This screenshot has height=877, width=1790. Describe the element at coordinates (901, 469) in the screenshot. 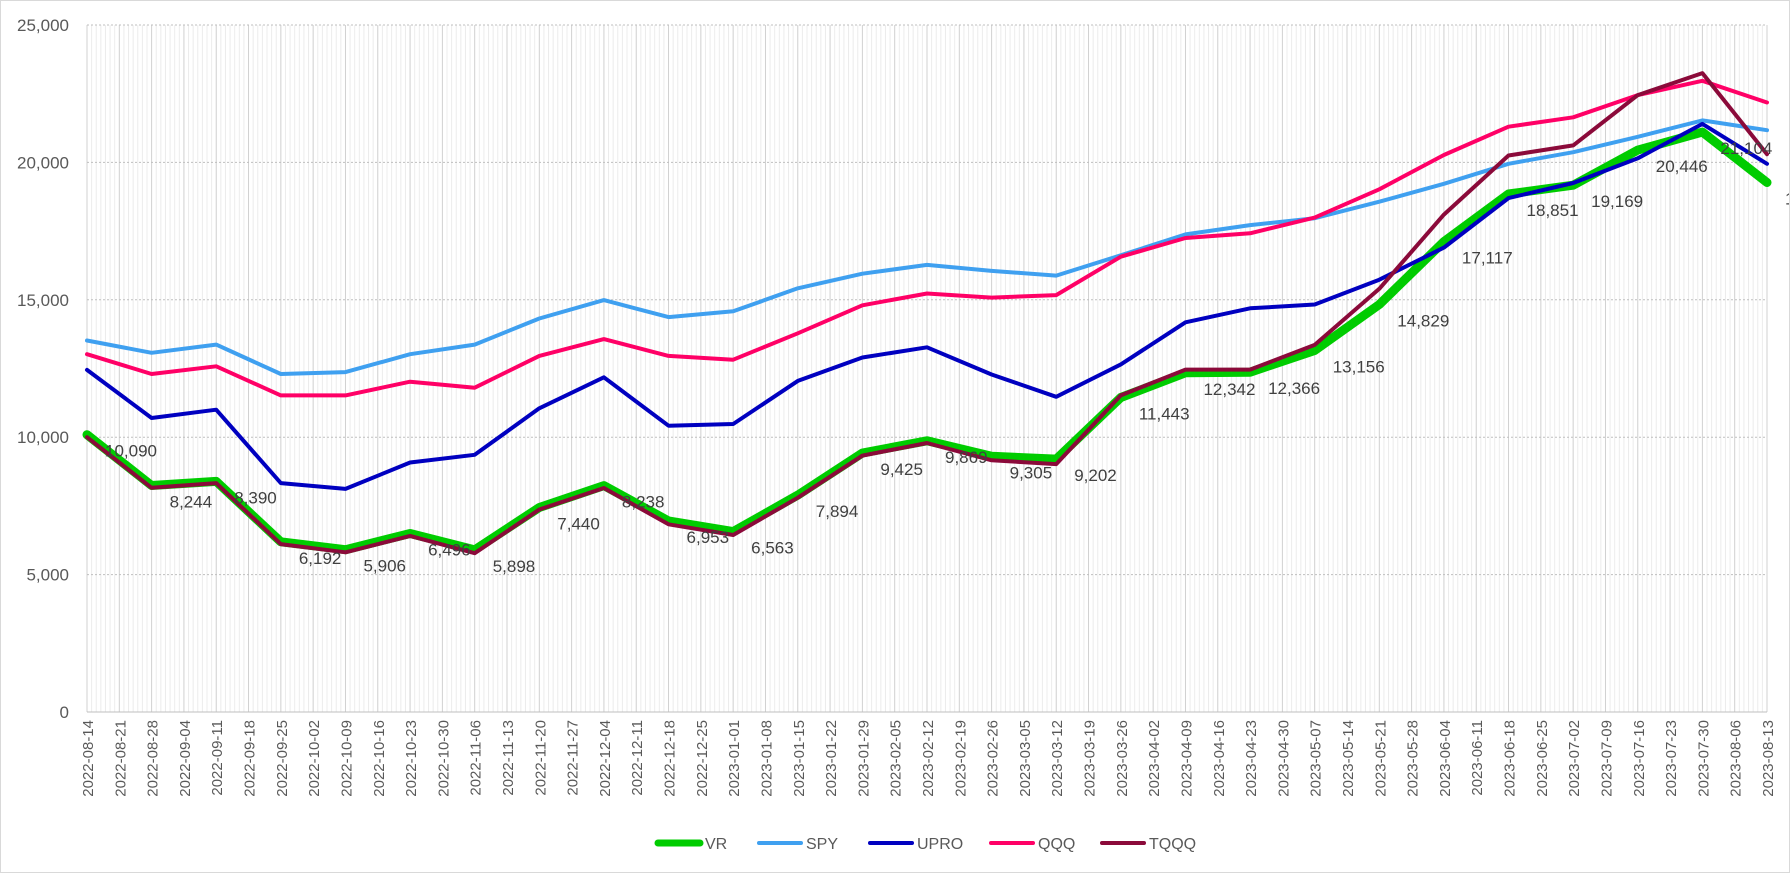

I see `data-label-vr: 9,425` at that location.